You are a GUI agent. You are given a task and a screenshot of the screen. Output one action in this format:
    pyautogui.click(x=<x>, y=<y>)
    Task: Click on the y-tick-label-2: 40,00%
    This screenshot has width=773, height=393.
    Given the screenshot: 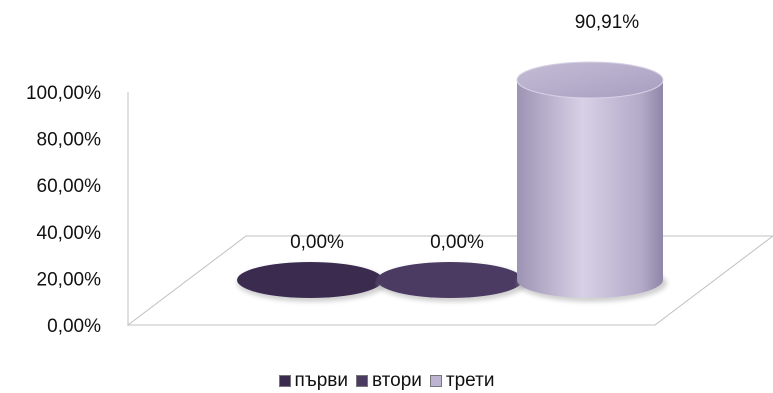 What is the action you would take?
    pyautogui.click(x=69, y=233)
    